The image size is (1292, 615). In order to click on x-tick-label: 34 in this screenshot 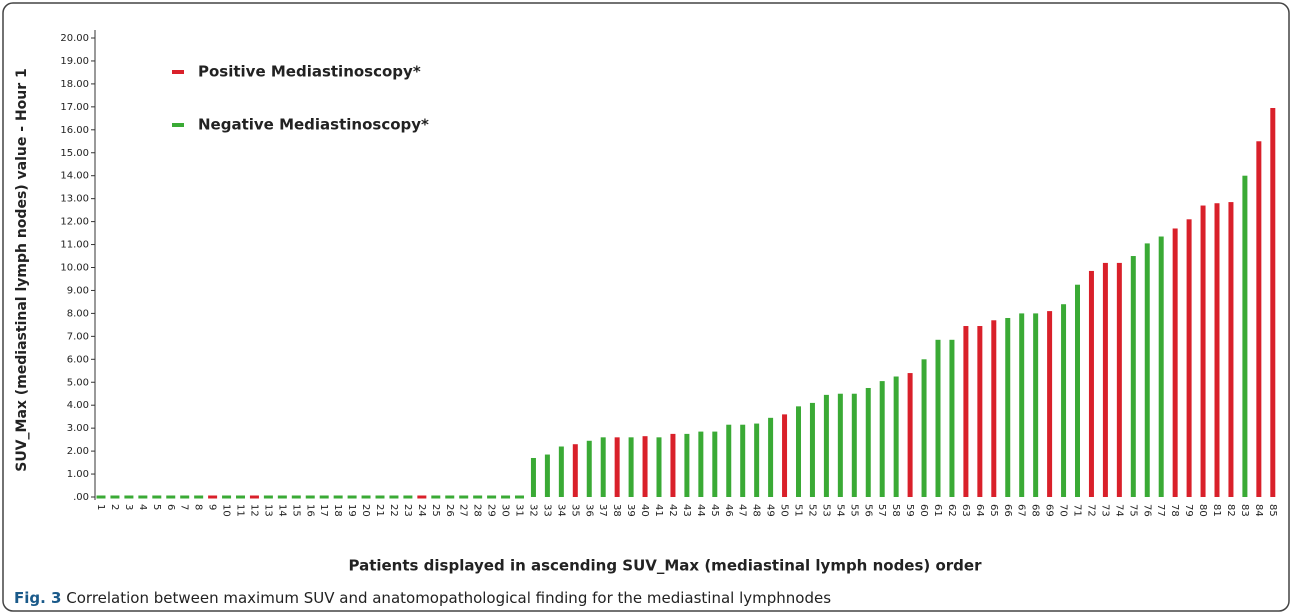, I will do `click(560, 510)`.